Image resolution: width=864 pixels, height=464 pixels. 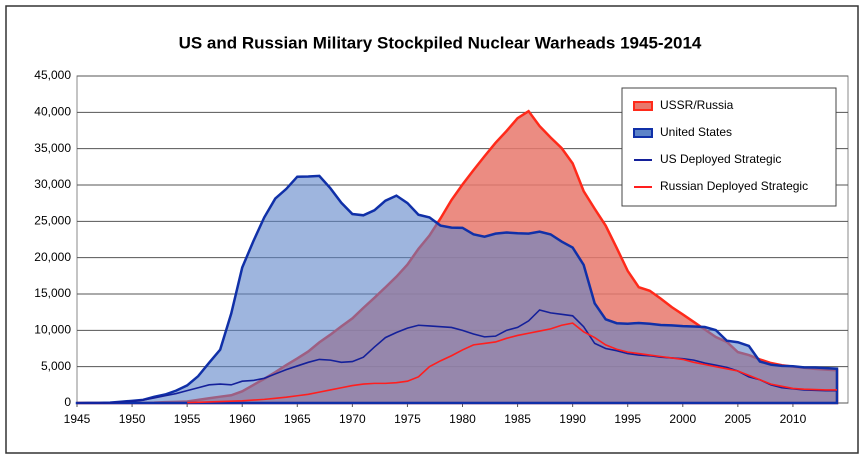 I want to click on x-tick-label: 2005, so click(x=738, y=419).